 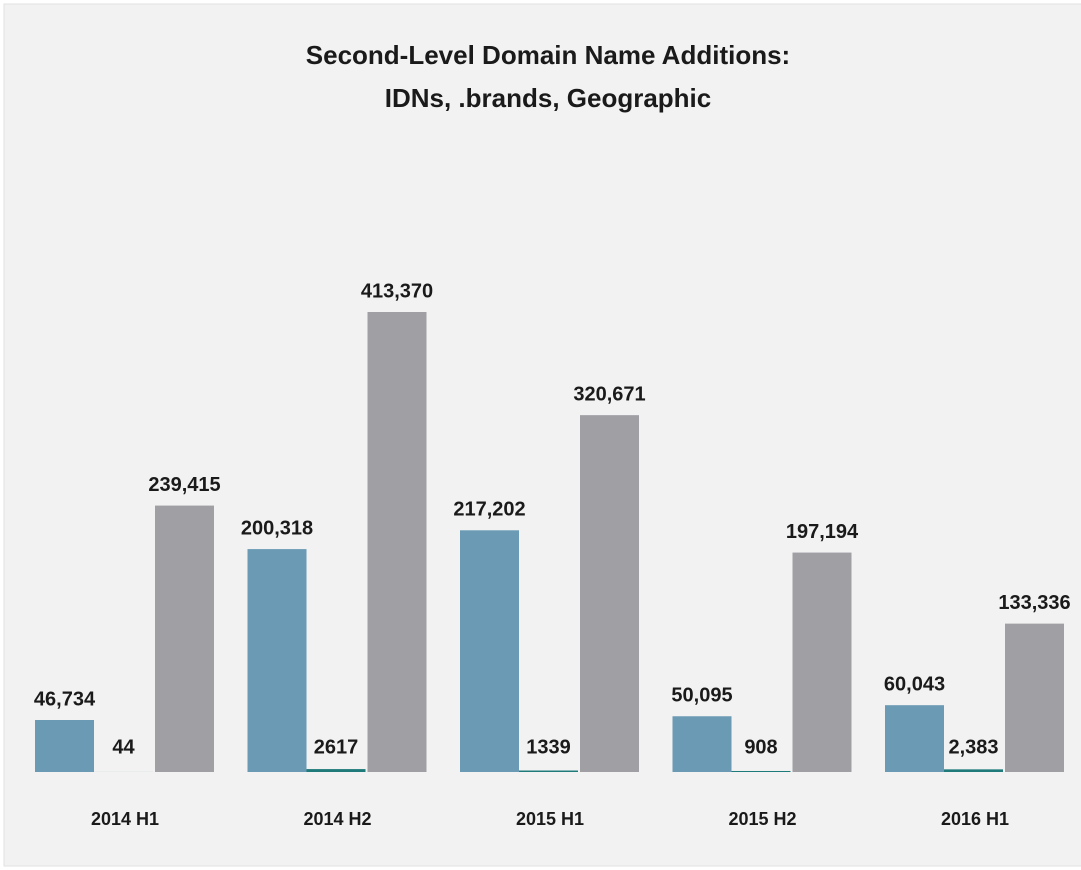 I want to click on data-label: 908, so click(x=760, y=747).